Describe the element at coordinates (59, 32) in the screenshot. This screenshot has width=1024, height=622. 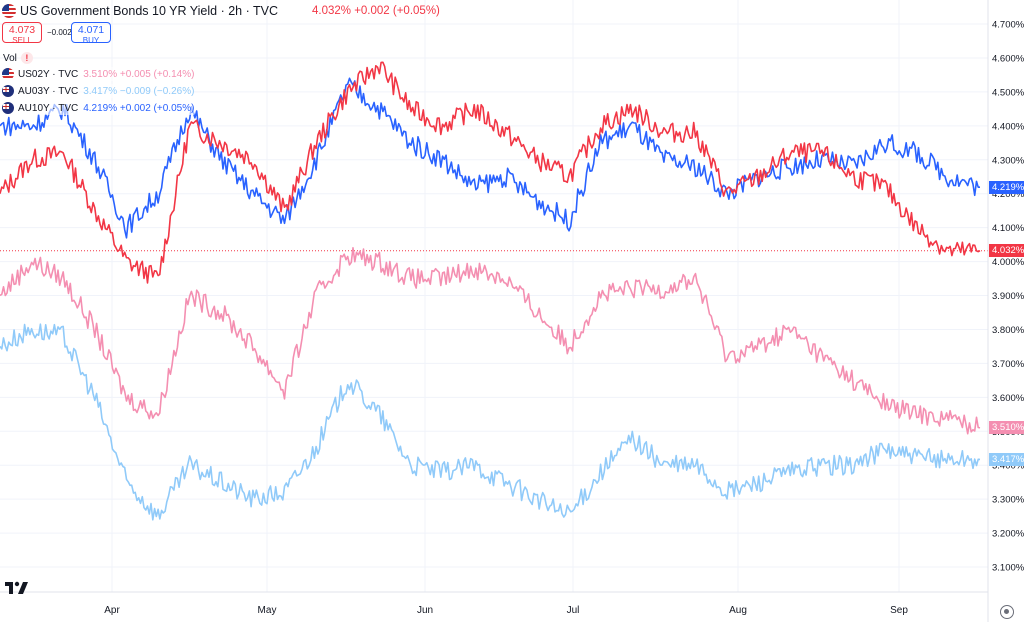
I see `spread-value: −0.002` at that location.